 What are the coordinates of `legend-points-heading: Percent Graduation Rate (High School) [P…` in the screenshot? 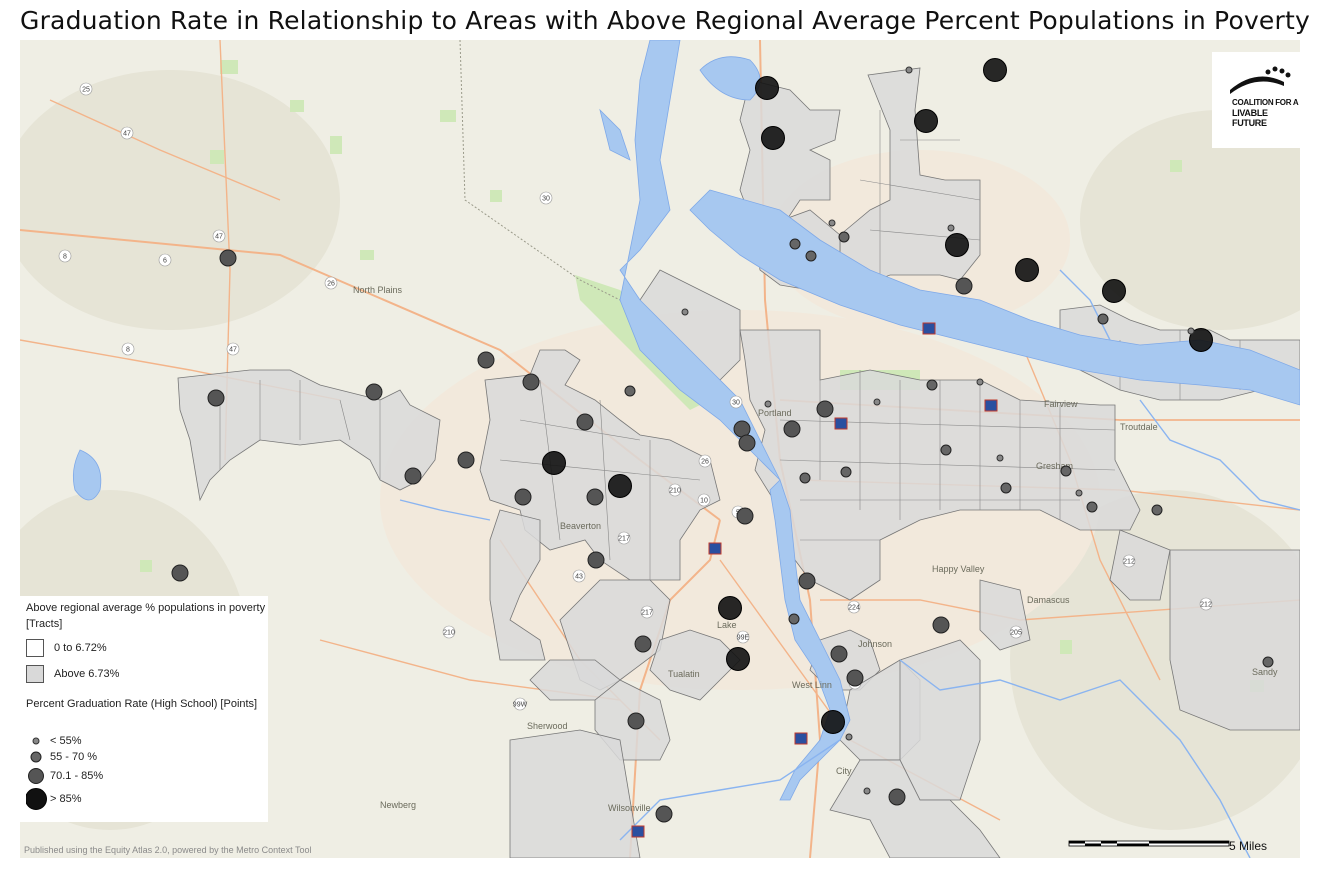 It's located at (142, 704).